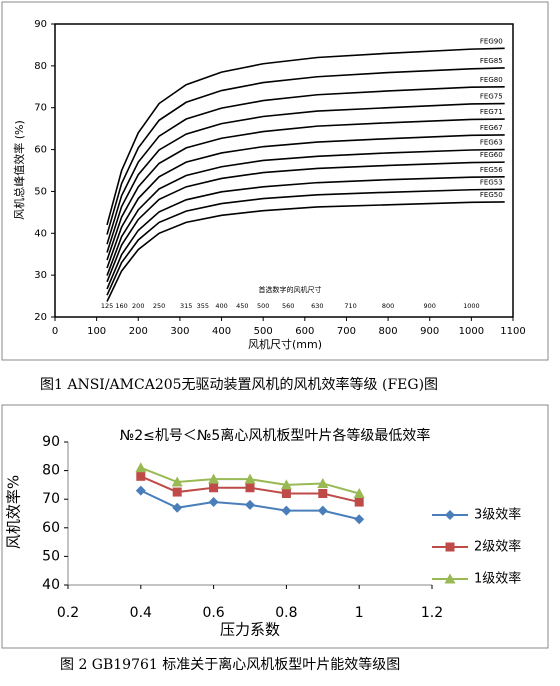 The image size is (560, 686). I want to click on curve-label: FEG56, so click(491, 170).